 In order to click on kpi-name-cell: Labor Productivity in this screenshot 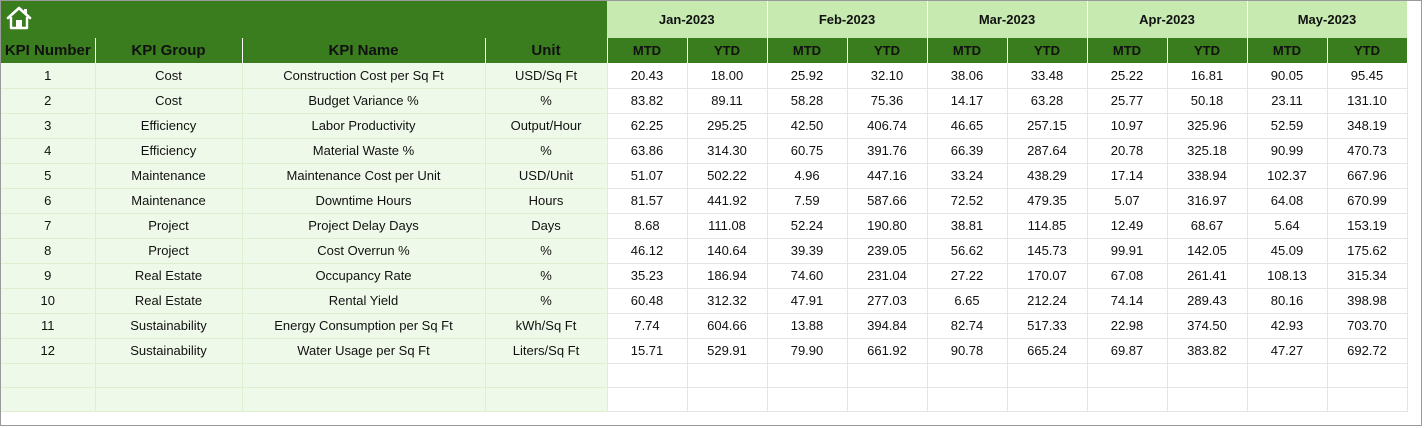, I will do `click(364, 126)`.